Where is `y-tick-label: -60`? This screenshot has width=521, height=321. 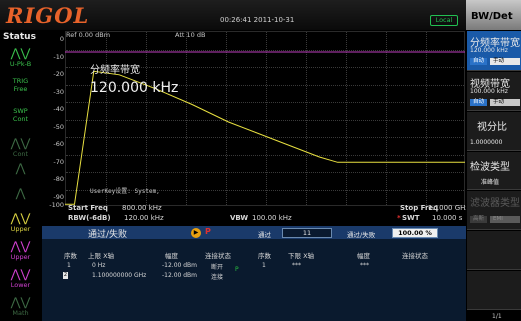
y-tick-label: -60 is located at coordinates (58, 144).